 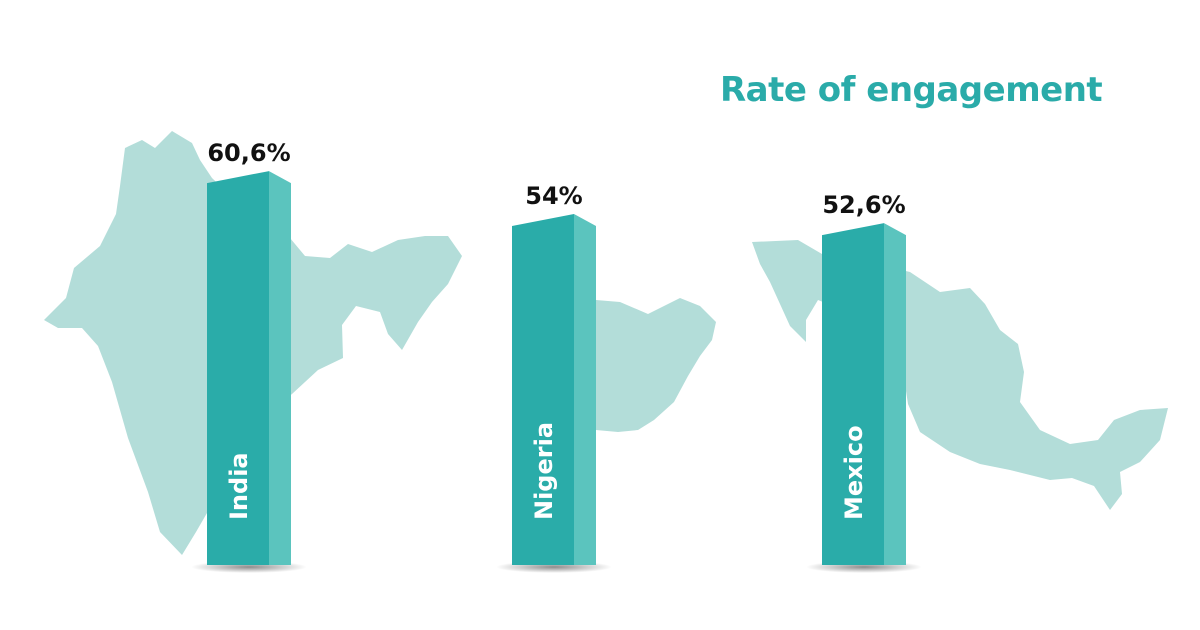 I want to click on mexico-map, so click(x=960, y=375).